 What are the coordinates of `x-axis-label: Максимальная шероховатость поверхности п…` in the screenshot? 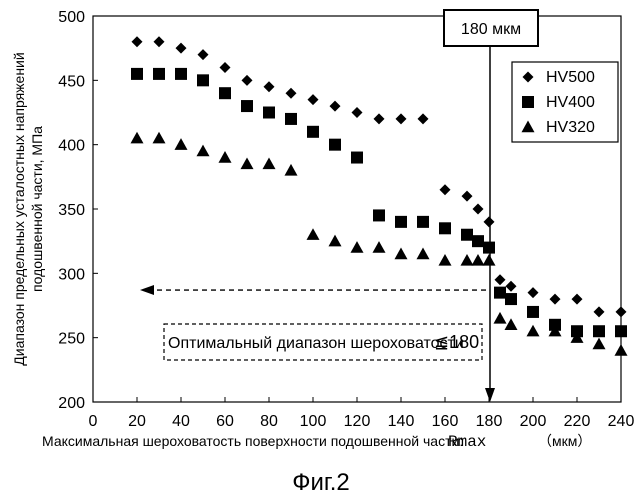 It's located at (252, 441).